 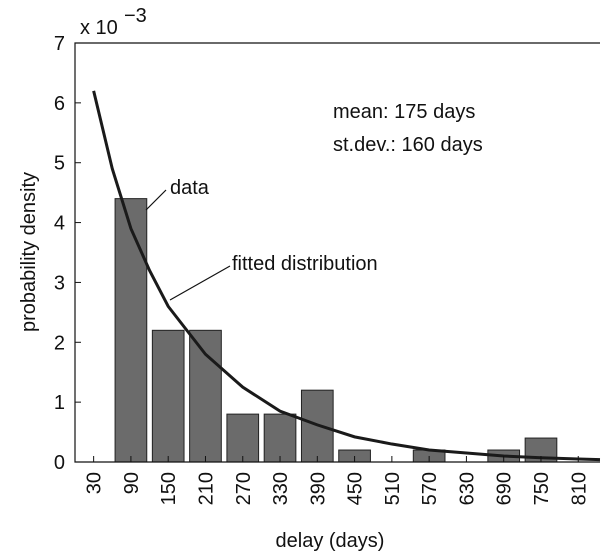 What do you see at coordinates (95, 483) in the screenshot?
I see `x-tick-label: 30` at bounding box center [95, 483].